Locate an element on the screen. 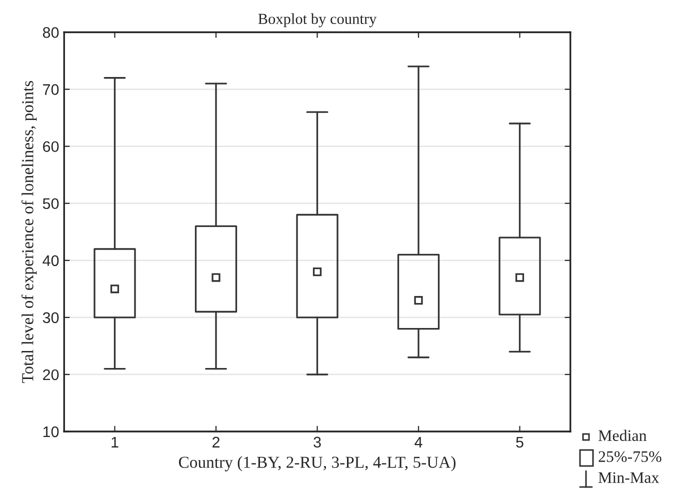 Image resolution: width=675 pixels, height=496 pixels. x-tick-label: 2 is located at coordinates (216, 442).